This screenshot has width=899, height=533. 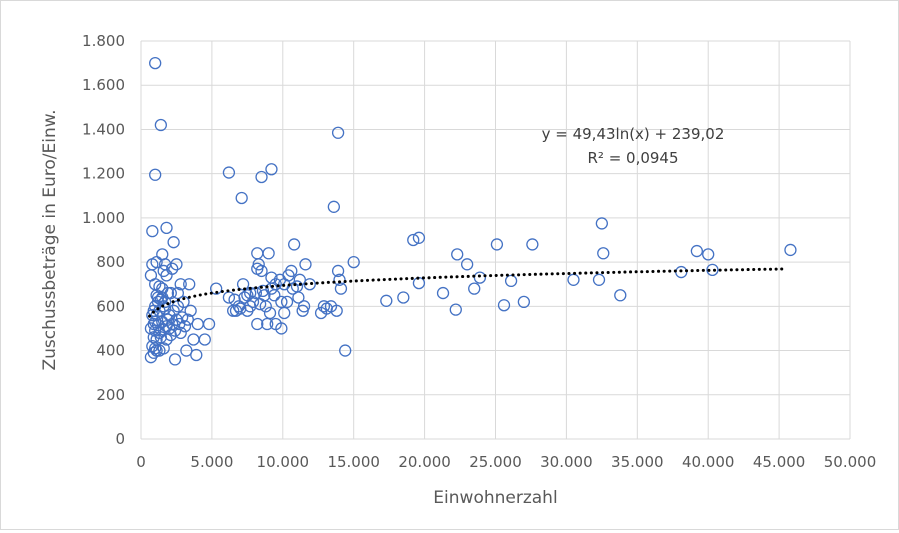 What do you see at coordinates (633, 134) in the screenshot?
I see `trendline-equation: y = 49,43ln(x) + 239,02` at bounding box center [633, 134].